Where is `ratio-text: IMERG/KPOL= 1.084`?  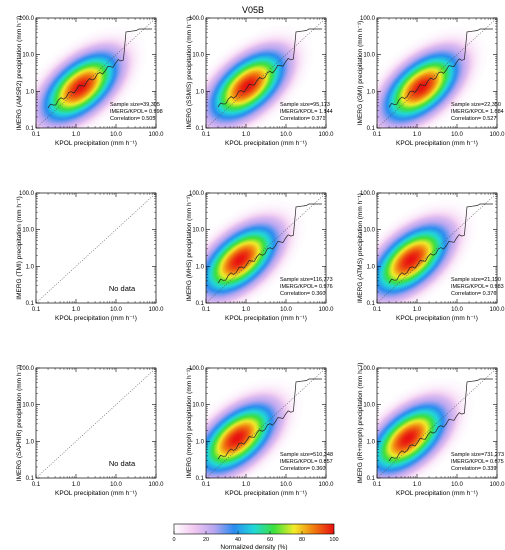 ratio-text: IMERG/KPOL= 1.084 is located at coordinates (477, 112).